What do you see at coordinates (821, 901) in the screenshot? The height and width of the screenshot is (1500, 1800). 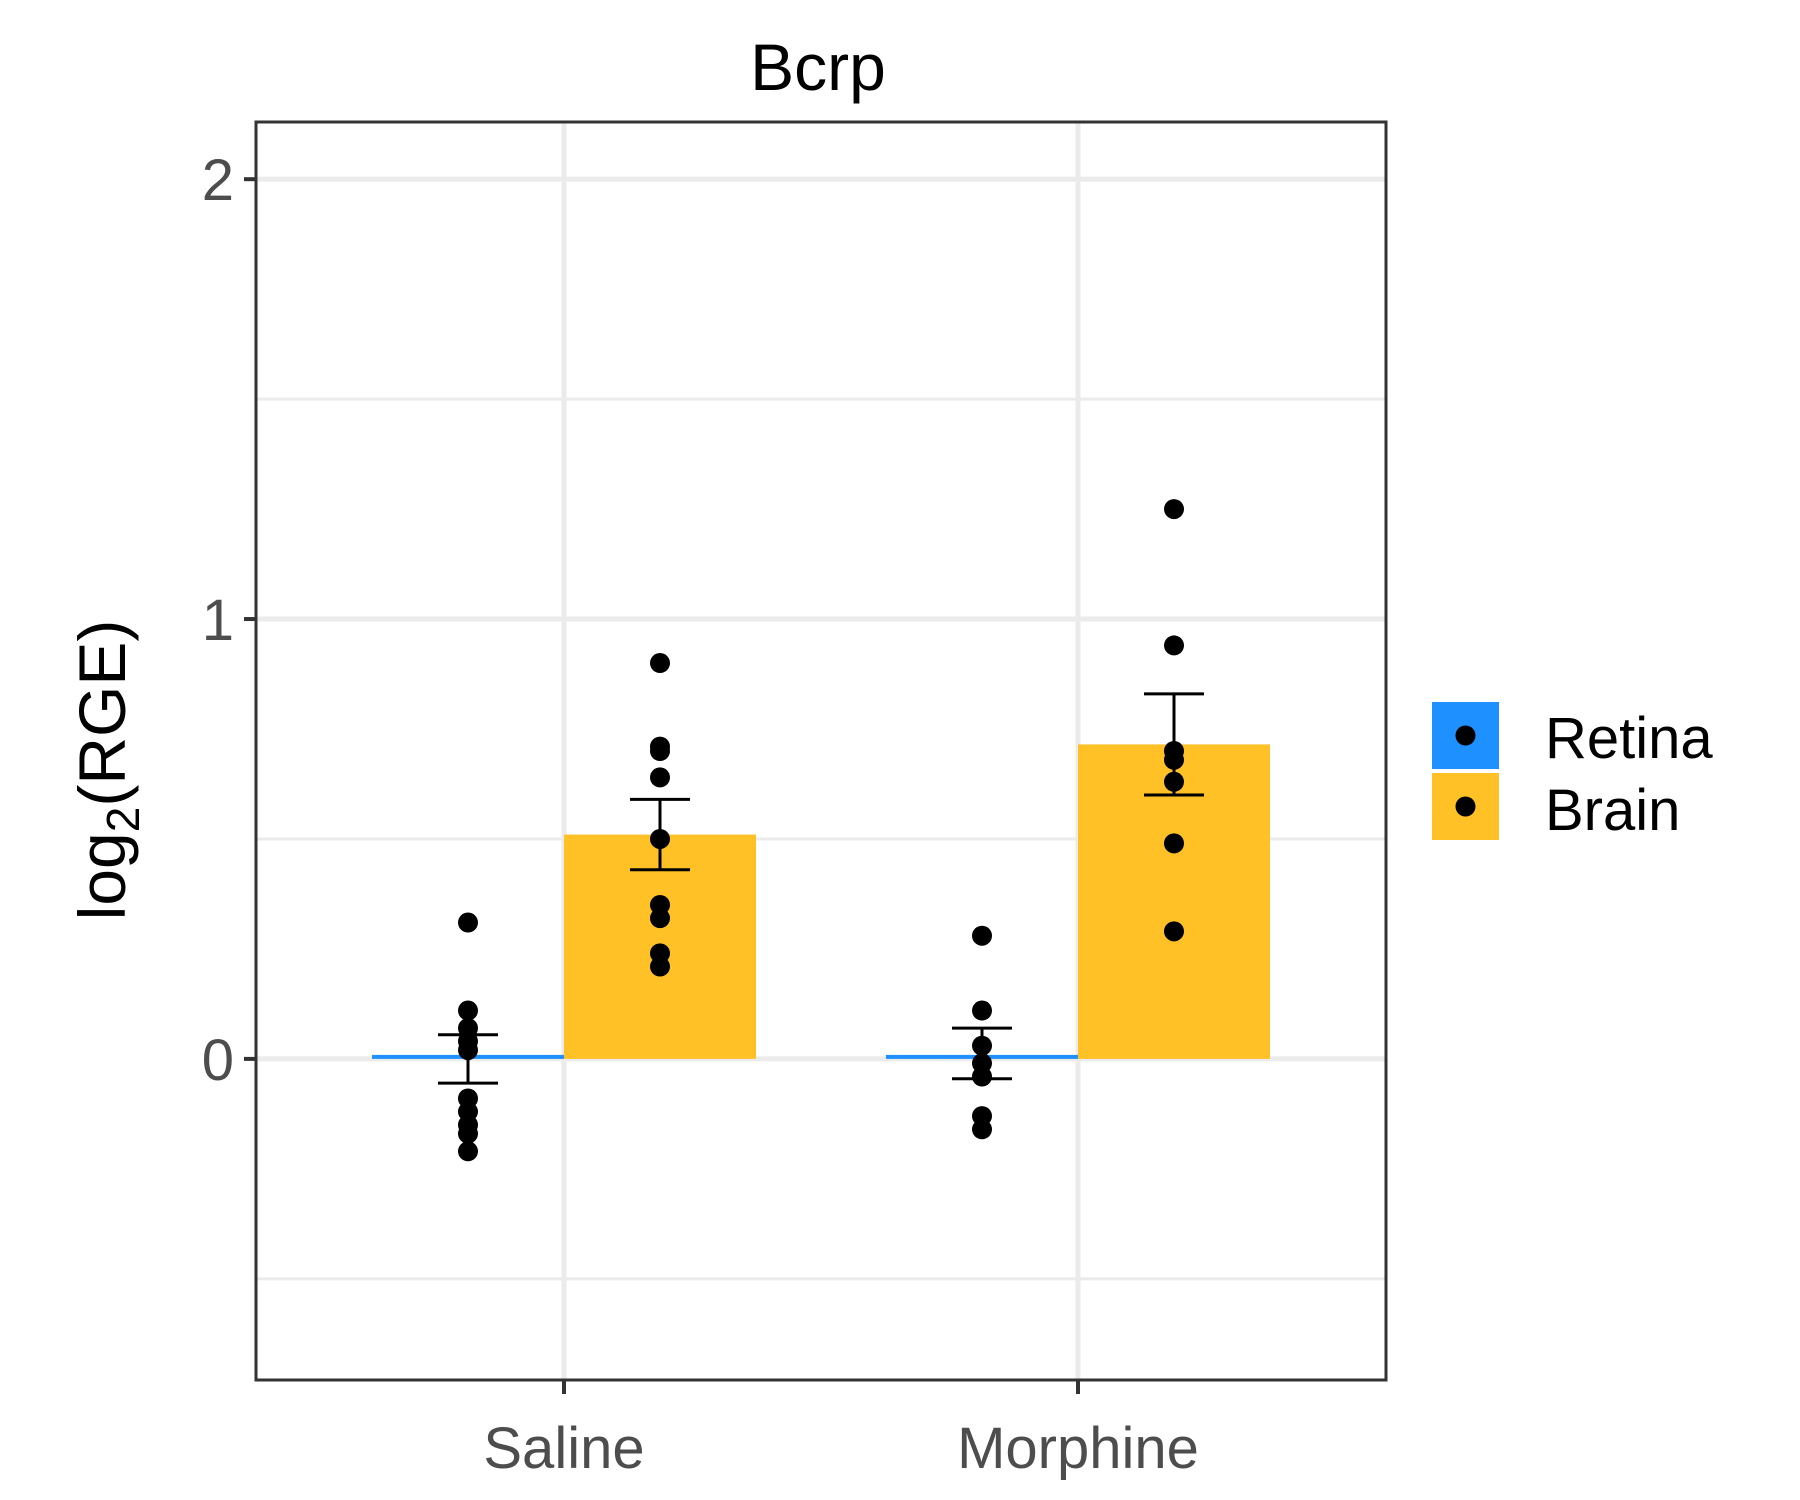 I see `bar-layer` at bounding box center [821, 901].